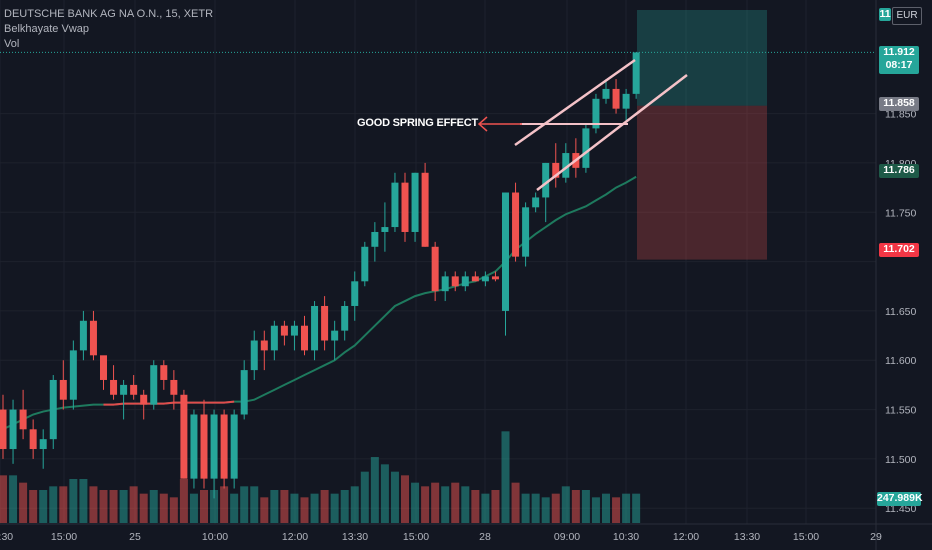  I want to click on arrow-head, so click(482, 124).